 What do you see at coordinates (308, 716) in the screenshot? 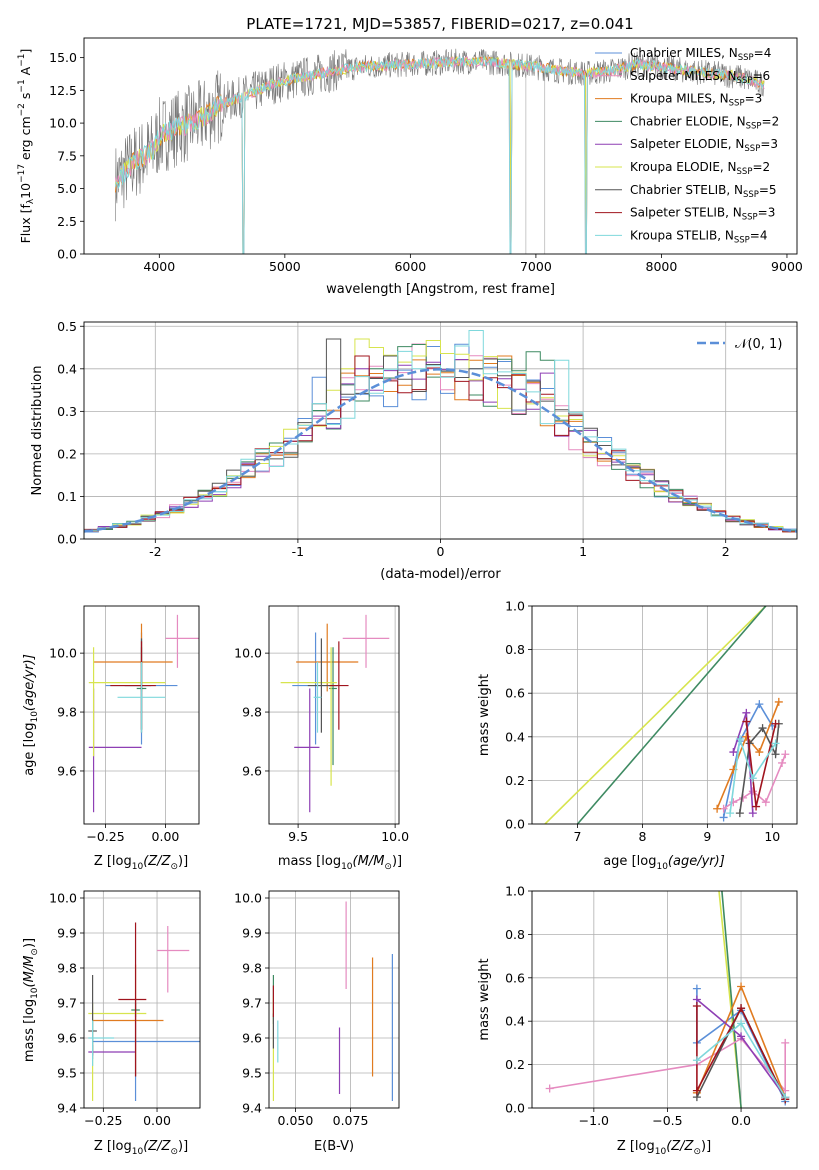
I see `errorbar-kroupa_elodie` at bounding box center [308, 716].